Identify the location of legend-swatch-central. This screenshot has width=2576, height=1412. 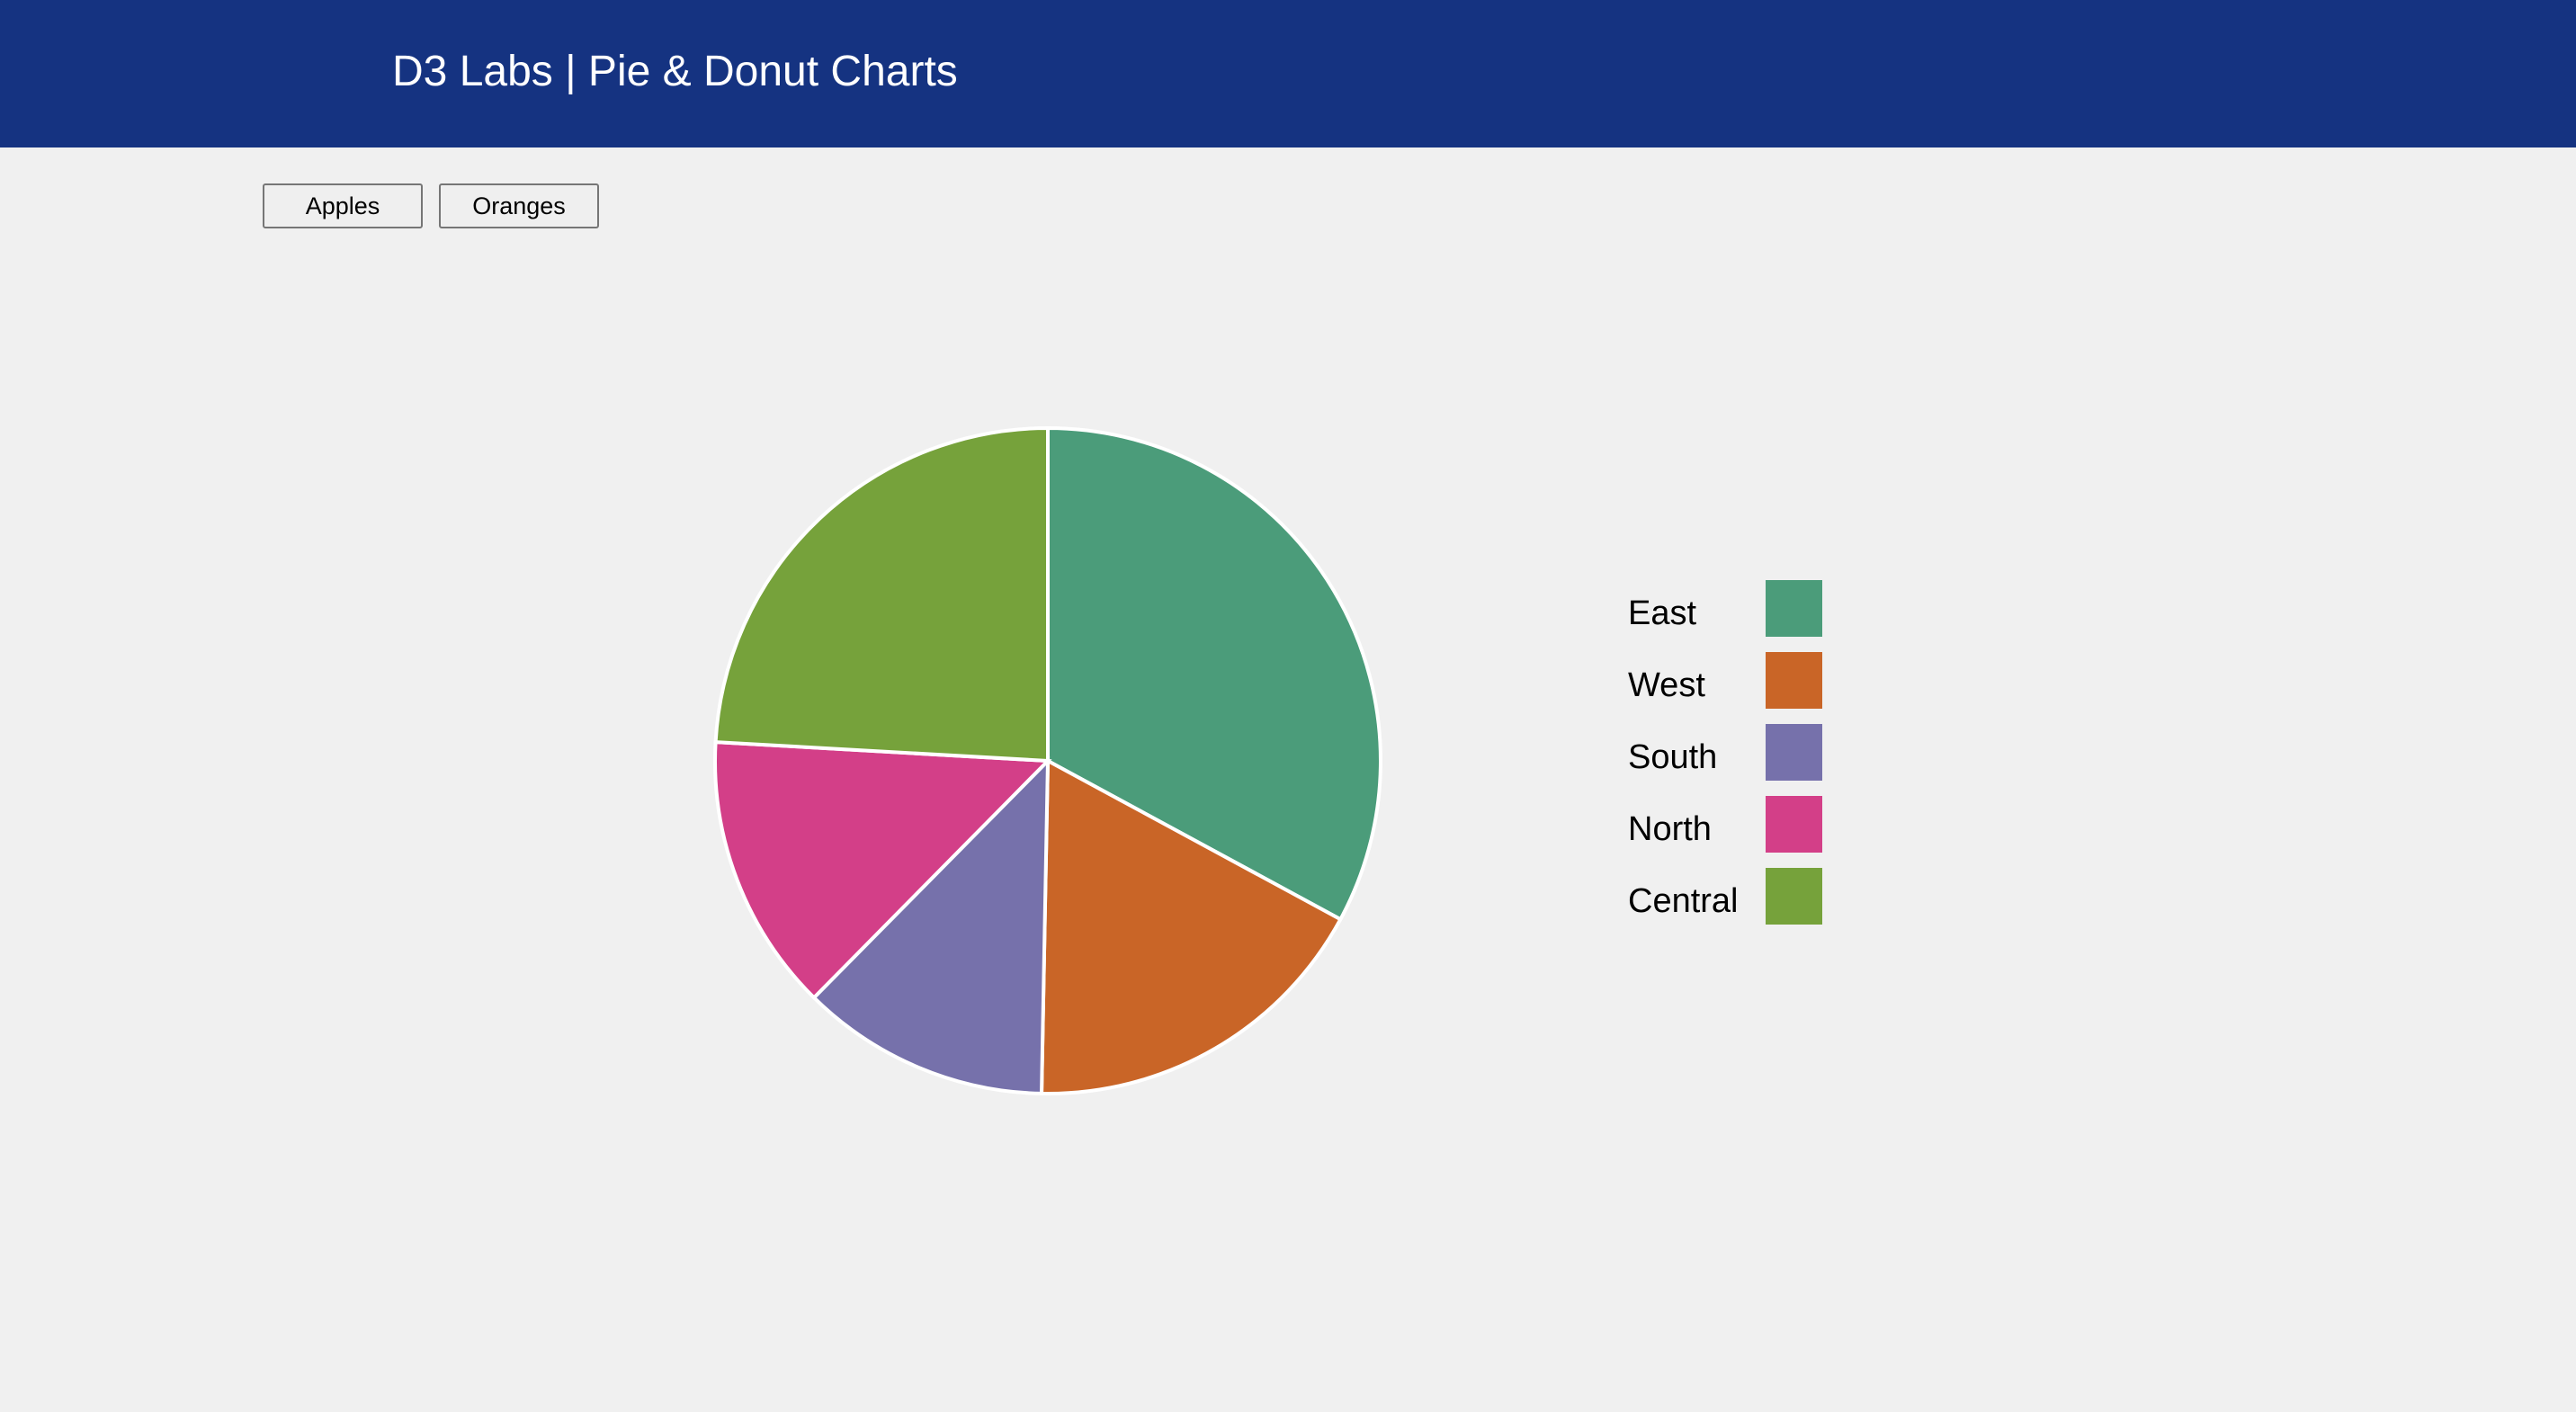
(1794, 896).